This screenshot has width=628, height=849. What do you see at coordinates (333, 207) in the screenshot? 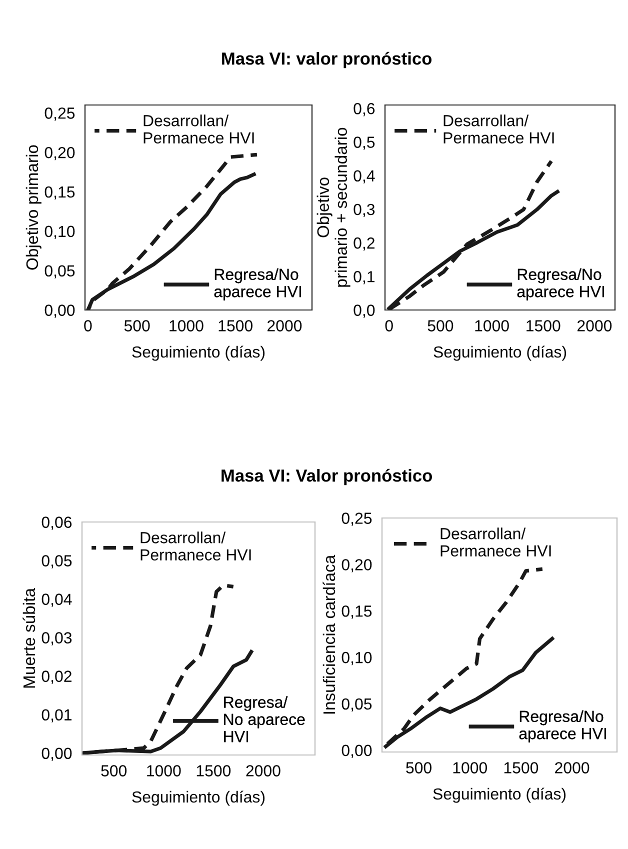
I see `y-axis-title: Objetivo primario + secundario` at bounding box center [333, 207].